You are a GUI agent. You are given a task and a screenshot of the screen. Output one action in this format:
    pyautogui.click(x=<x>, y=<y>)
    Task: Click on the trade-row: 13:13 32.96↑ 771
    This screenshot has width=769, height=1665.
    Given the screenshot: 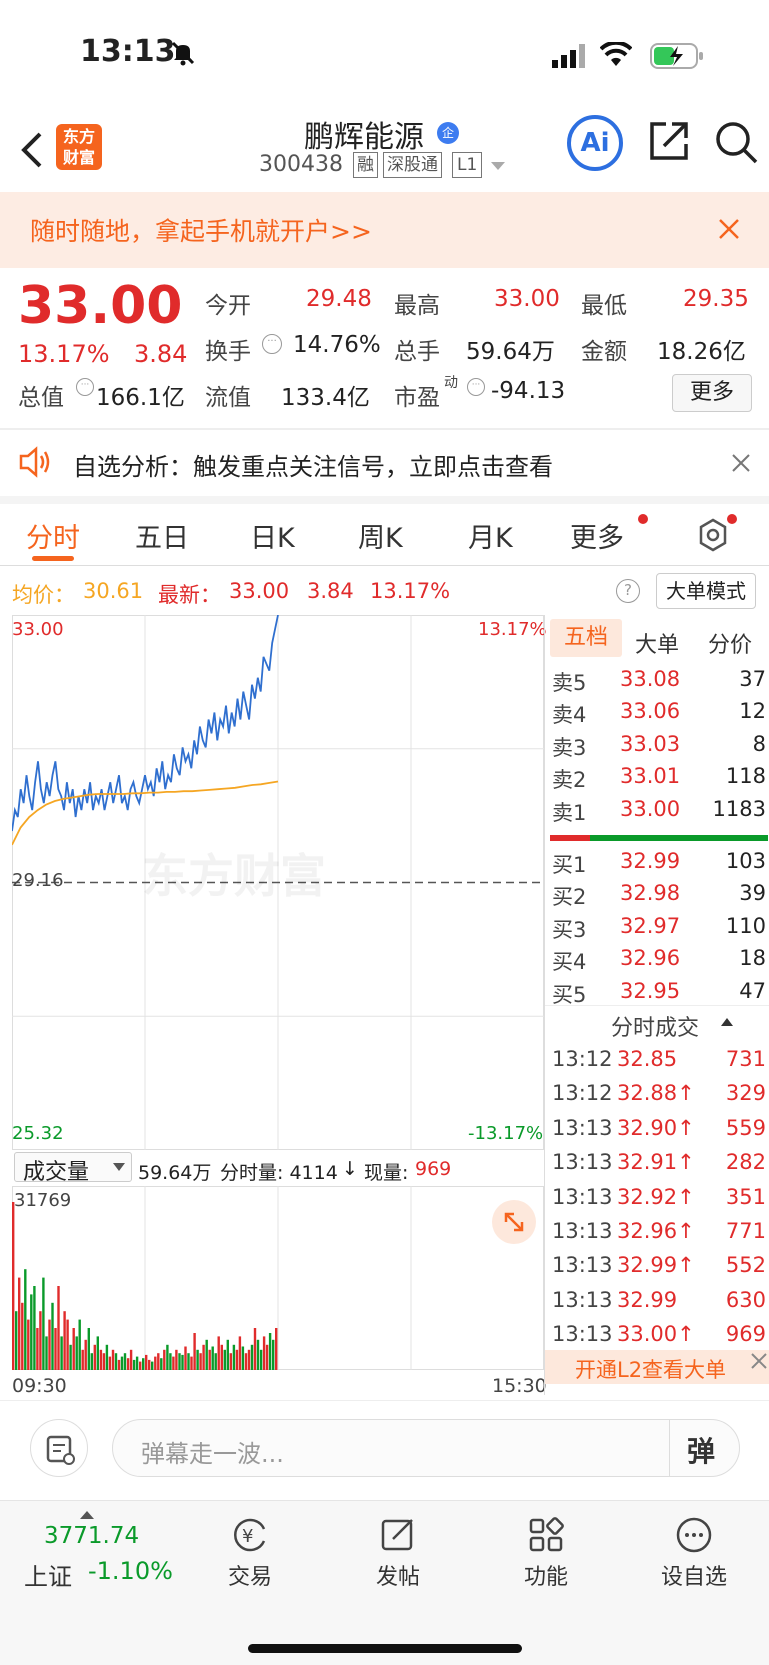 What is the action you would take?
    pyautogui.click(x=657, y=1232)
    